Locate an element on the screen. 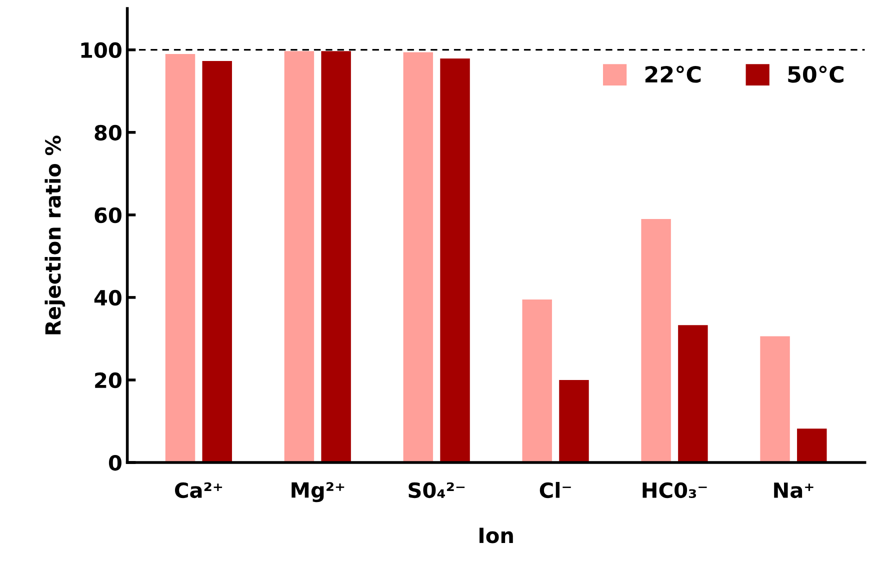 The width and height of the screenshot is (878, 571). y-tick-label: 60 is located at coordinates (108, 215).